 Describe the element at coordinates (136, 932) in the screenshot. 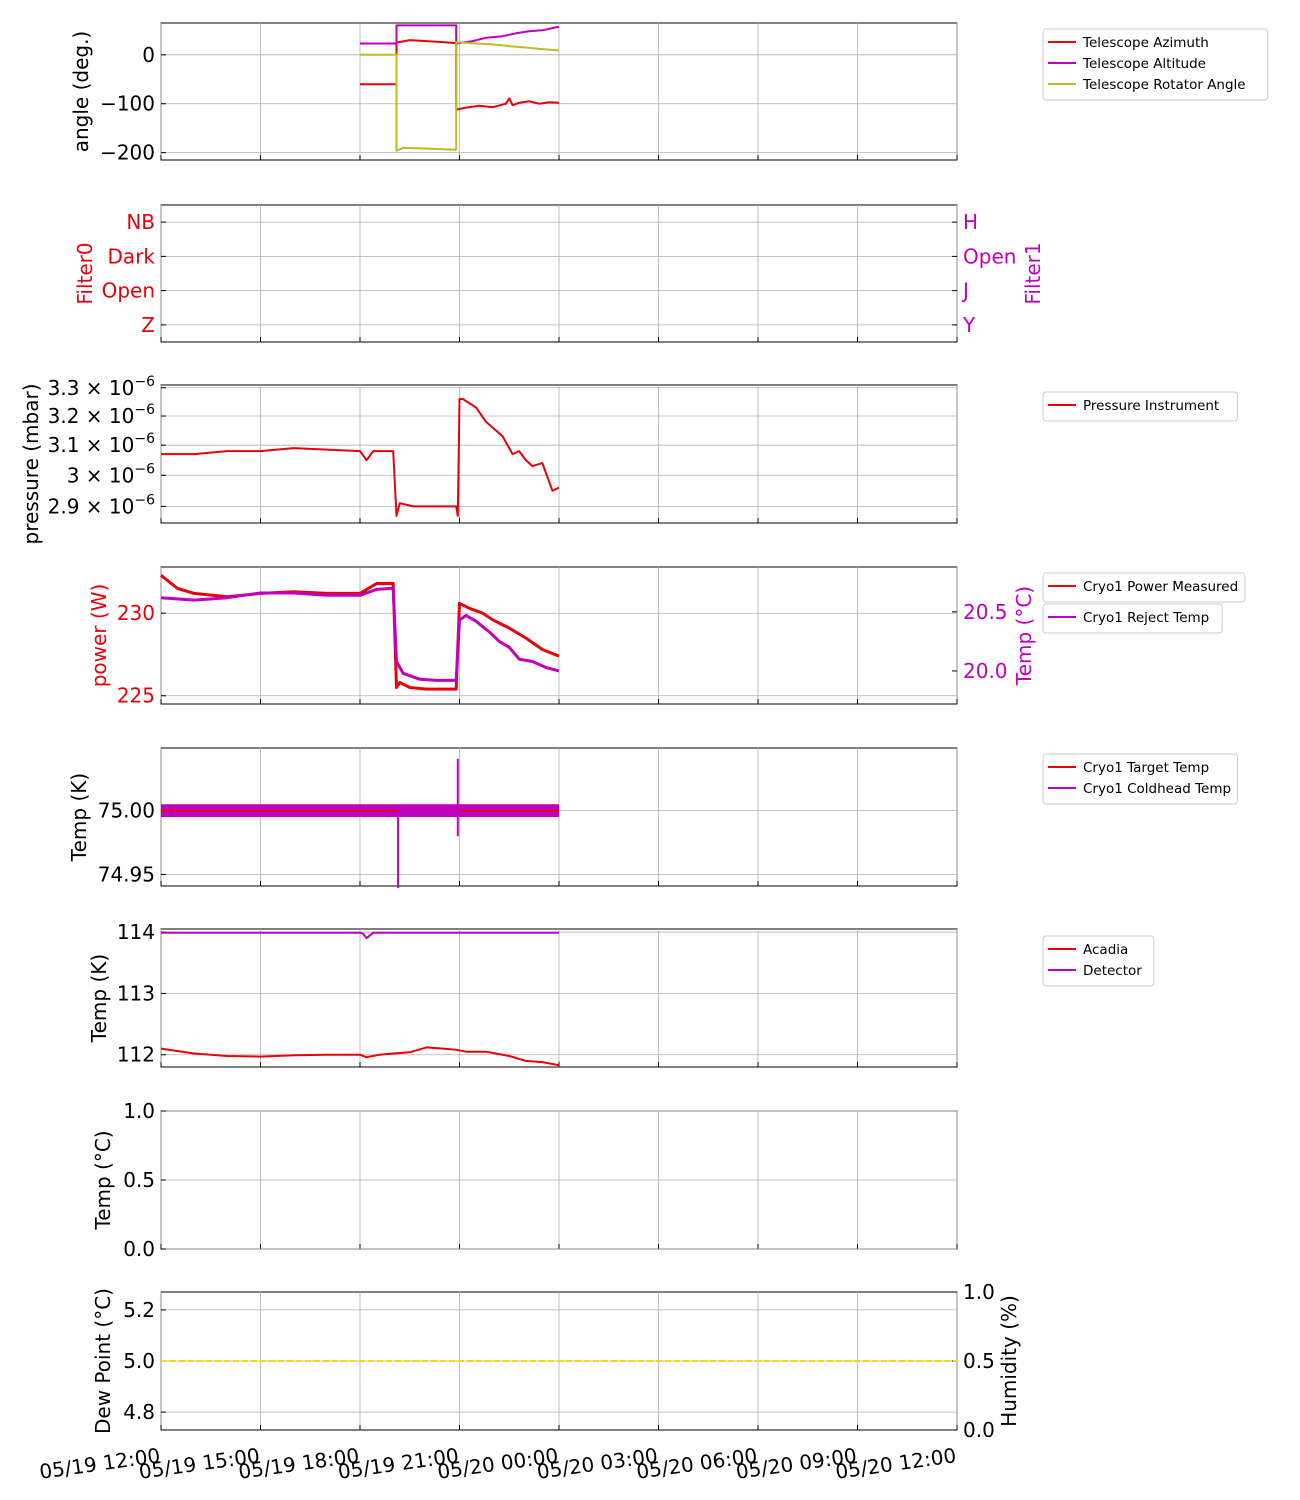

I see `y-tick-label: 114` at that location.